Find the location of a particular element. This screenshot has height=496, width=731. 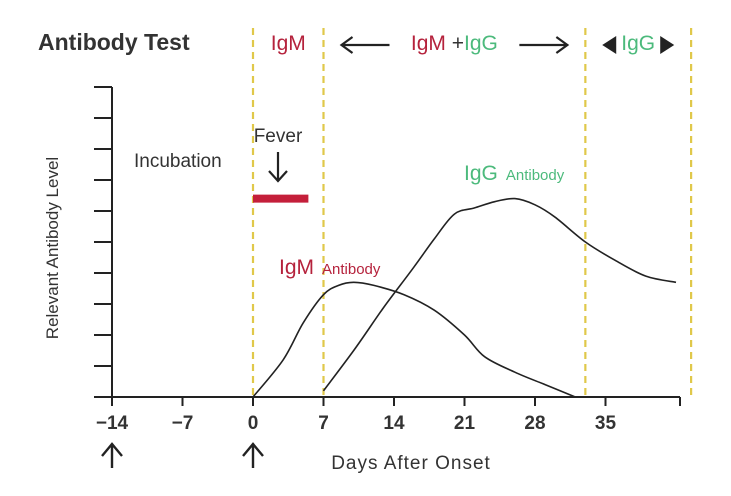

phase-header-1-part-1: + is located at coordinates (455, 43).